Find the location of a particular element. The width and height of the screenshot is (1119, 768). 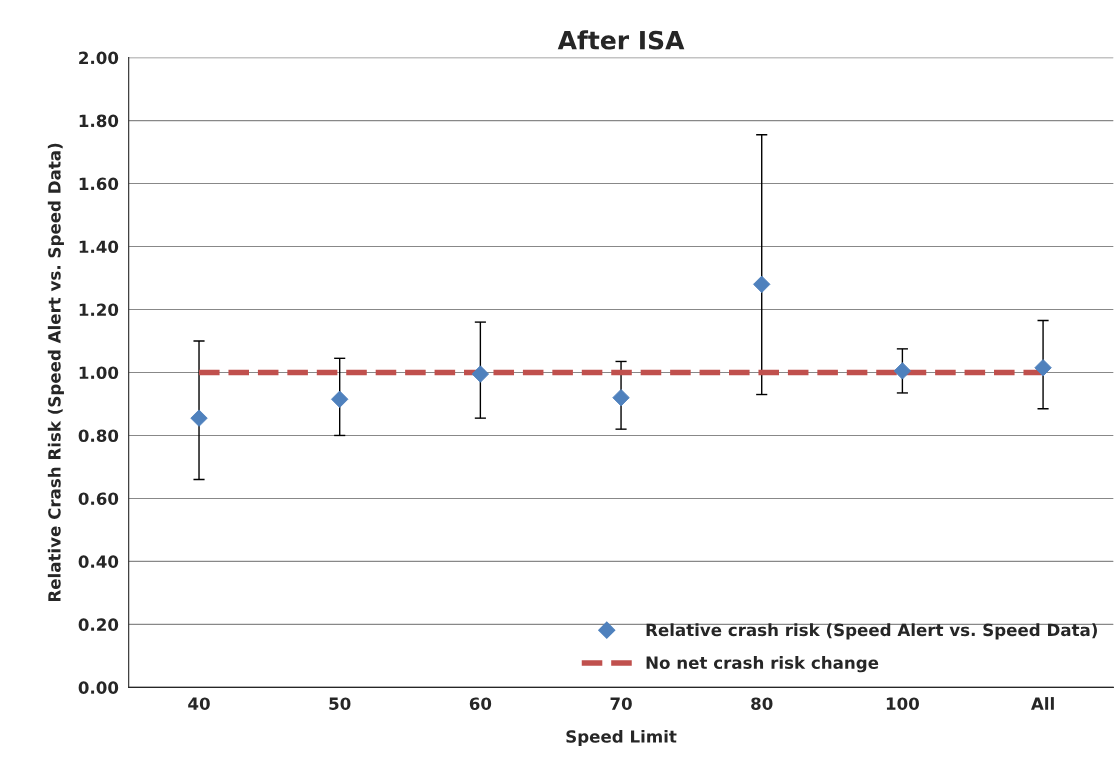

y-tick-label: 0.80 is located at coordinates (98, 436).